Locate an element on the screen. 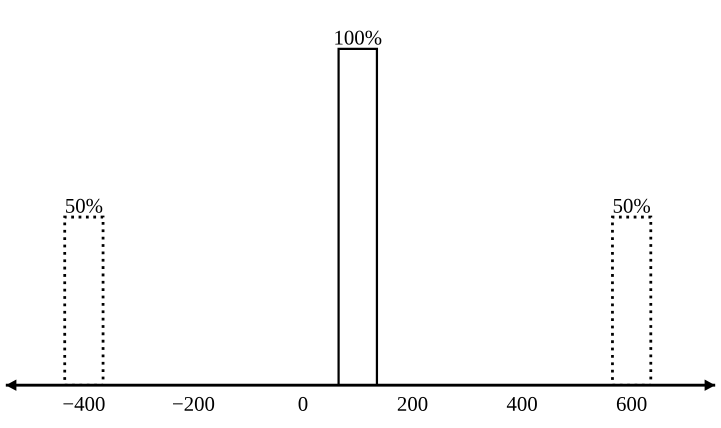 This screenshot has width=721, height=428. x-tick-label: 0 is located at coordinates (303, 403).